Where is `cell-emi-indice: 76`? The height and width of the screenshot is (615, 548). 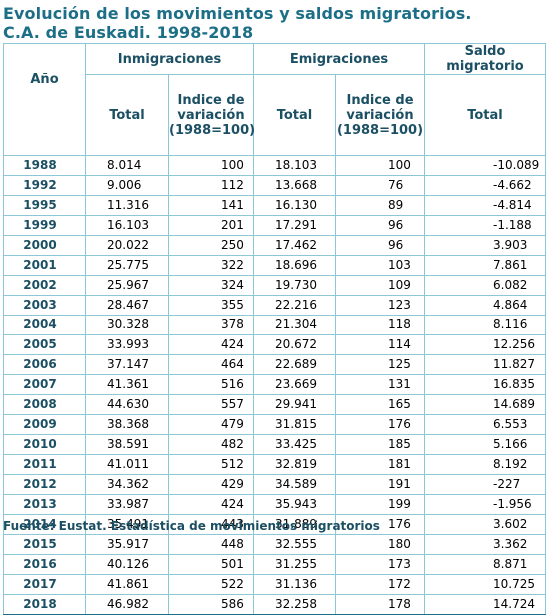
cell-emi-indice: 76 is located at coordinates (380, 185).